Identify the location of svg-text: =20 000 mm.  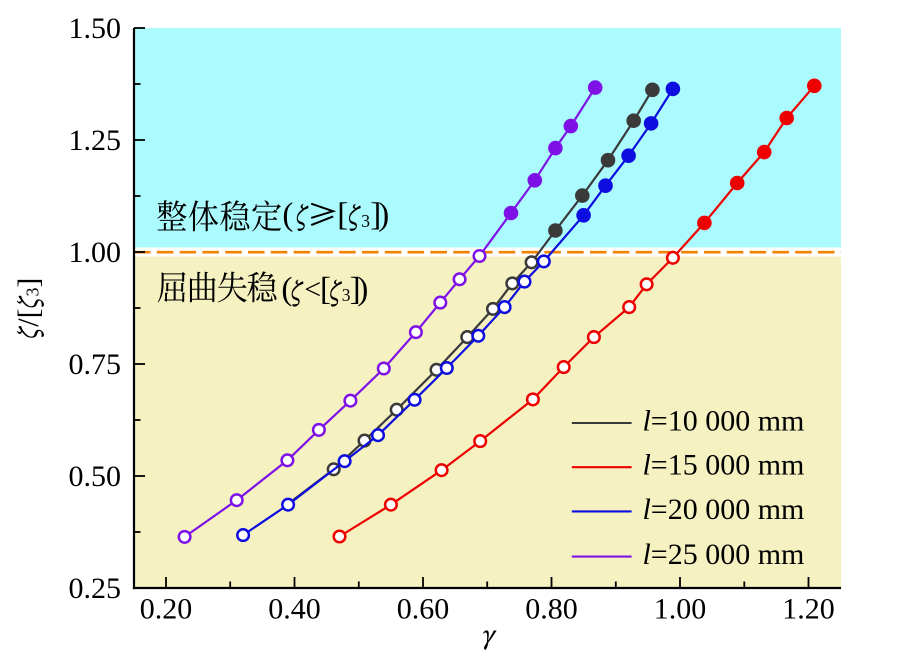
(728, 509).